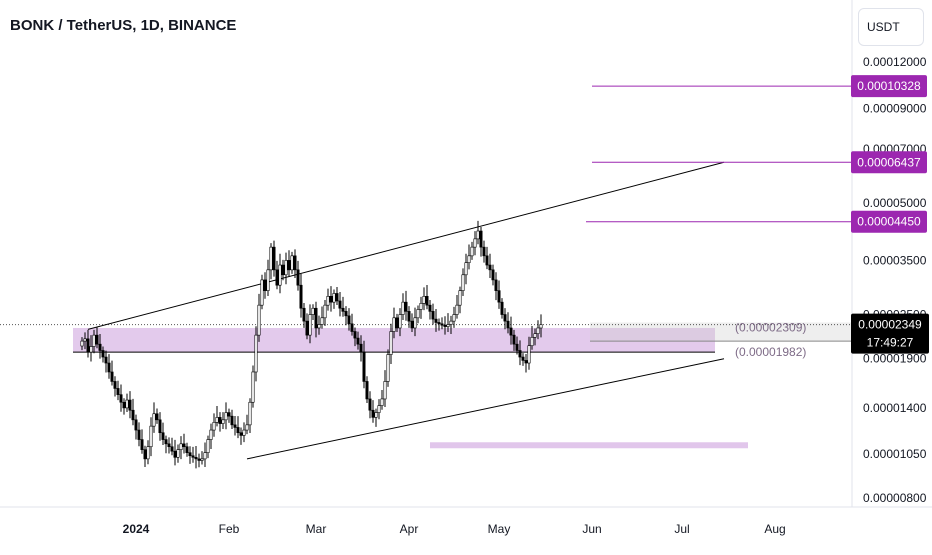  What do you see at coordinates (589, 445) in the screenshot?
I see `lower-zone` at bounding box center [589, 445].